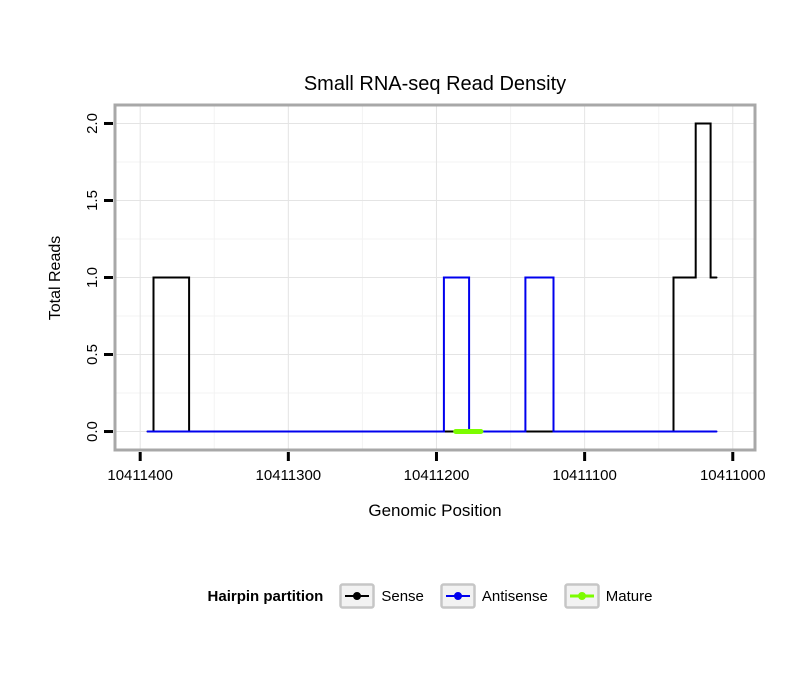 This screenshot has height=690, width=810. I want to click on svg-text: 1.0, so click(92, 277).